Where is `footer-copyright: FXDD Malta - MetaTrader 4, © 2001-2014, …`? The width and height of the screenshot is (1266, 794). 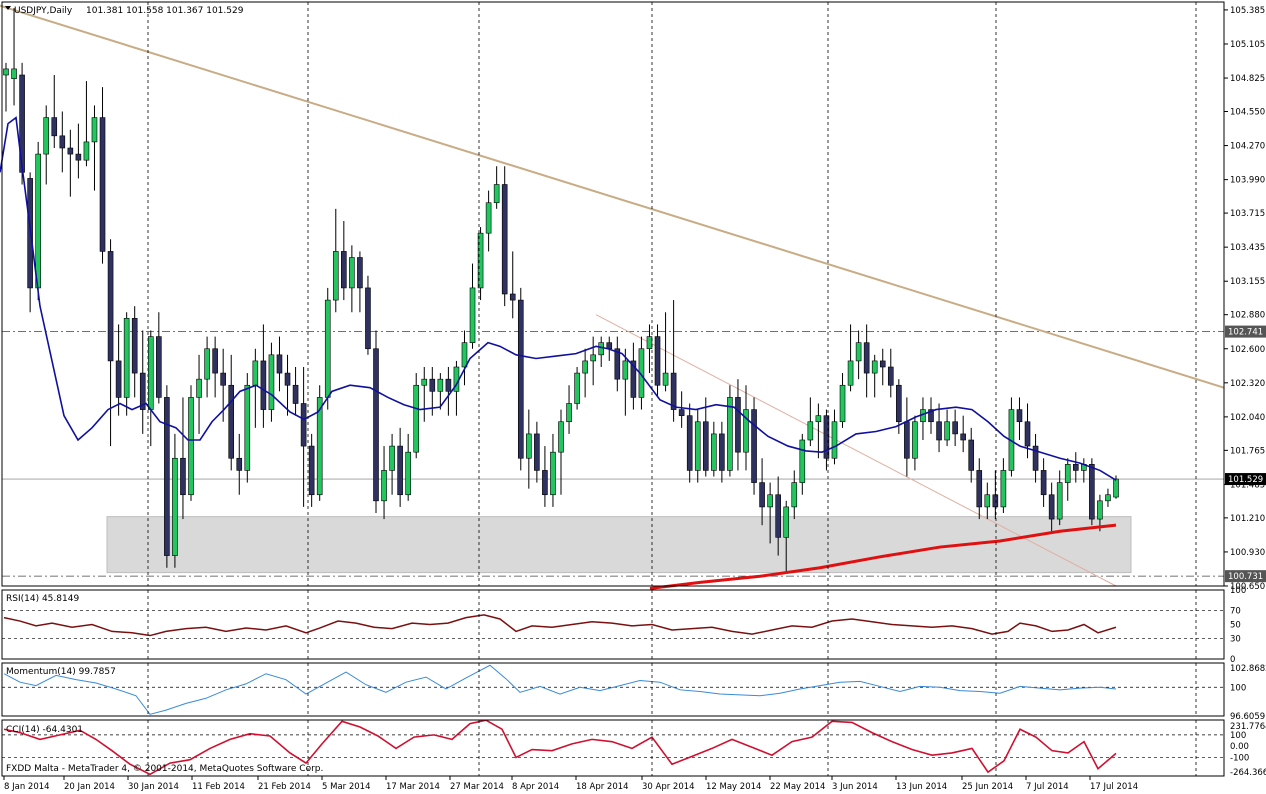
footer-copyright: FXDD Malta - MetaTrader 4, © 2001-2014, … is located at coordinates (164, 769).